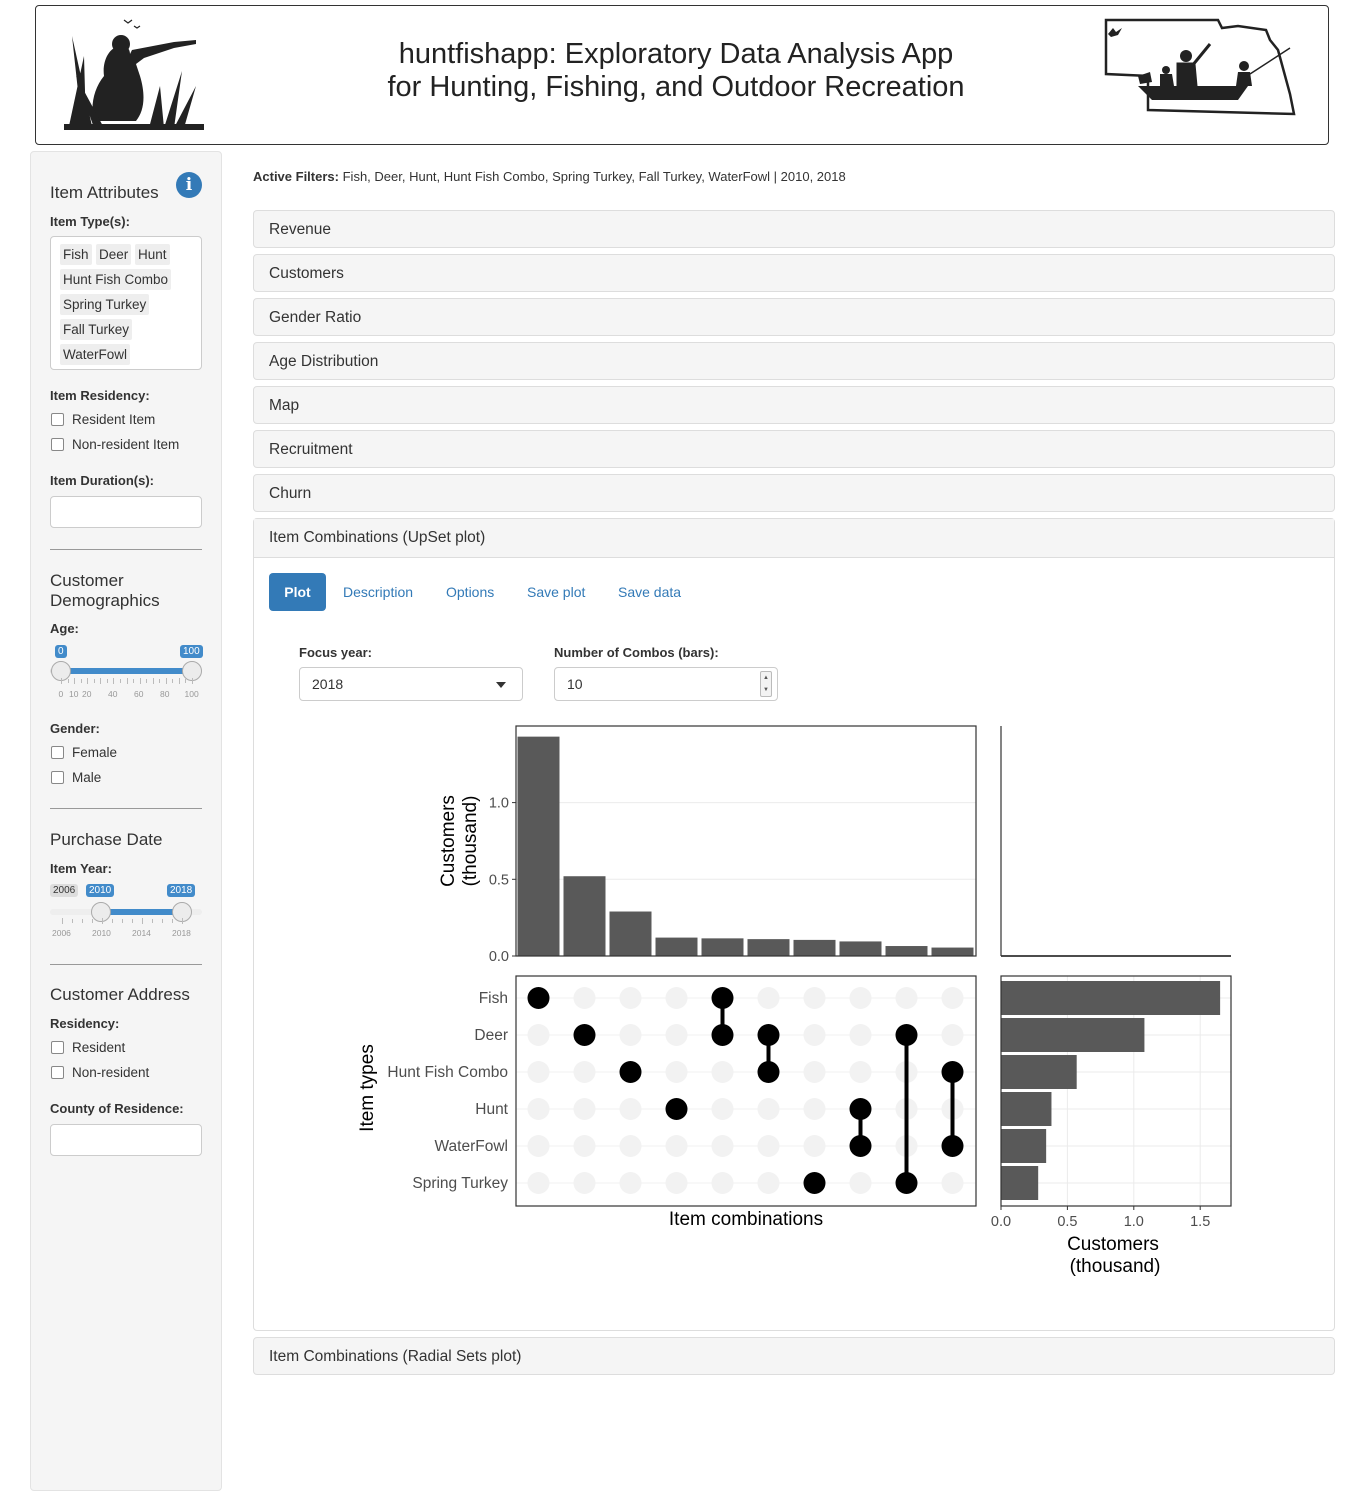 The image size is (1366, 1491). Describe the element at coordinates (794, 493) in the screenshot. I see `panel-churn: Churn` at that location.